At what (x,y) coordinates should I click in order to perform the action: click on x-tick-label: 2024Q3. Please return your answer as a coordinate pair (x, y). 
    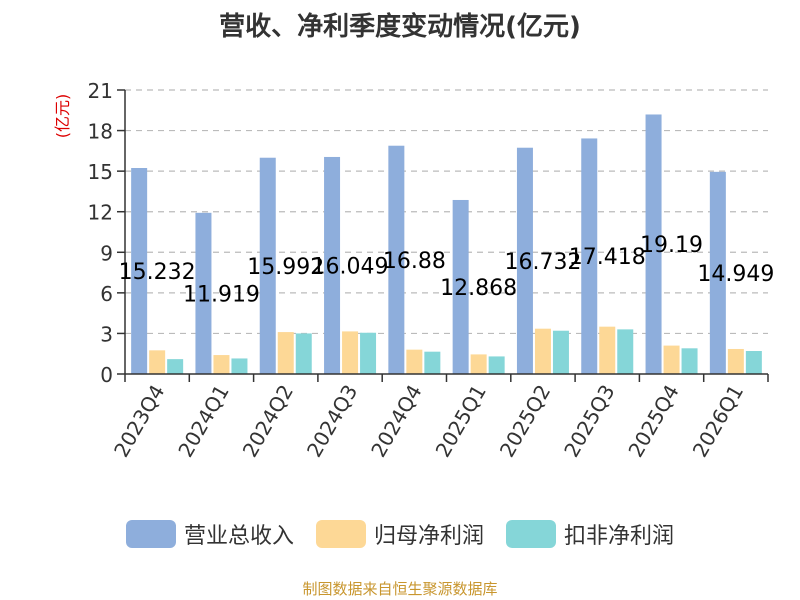
    Looking at the image, I should click on (332, 421).